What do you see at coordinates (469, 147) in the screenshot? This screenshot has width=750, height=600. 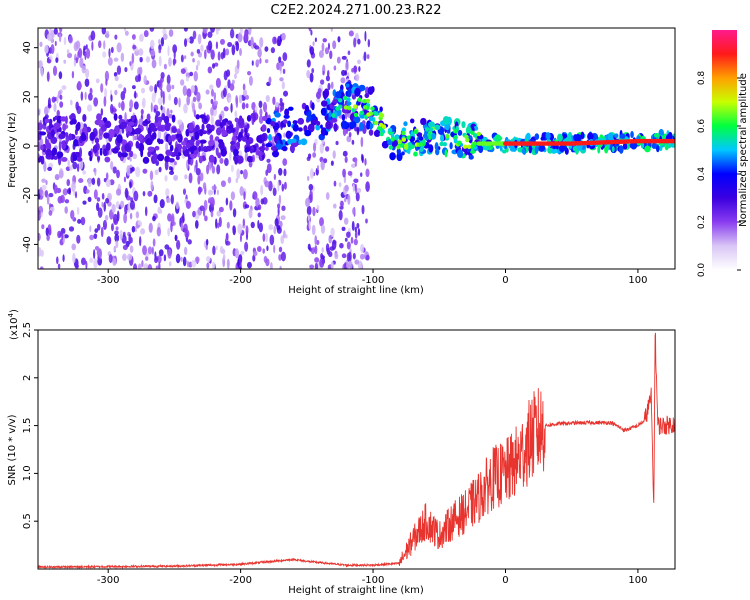 I see `spectrogram-peak-mark` at bounding box center [469, 147].